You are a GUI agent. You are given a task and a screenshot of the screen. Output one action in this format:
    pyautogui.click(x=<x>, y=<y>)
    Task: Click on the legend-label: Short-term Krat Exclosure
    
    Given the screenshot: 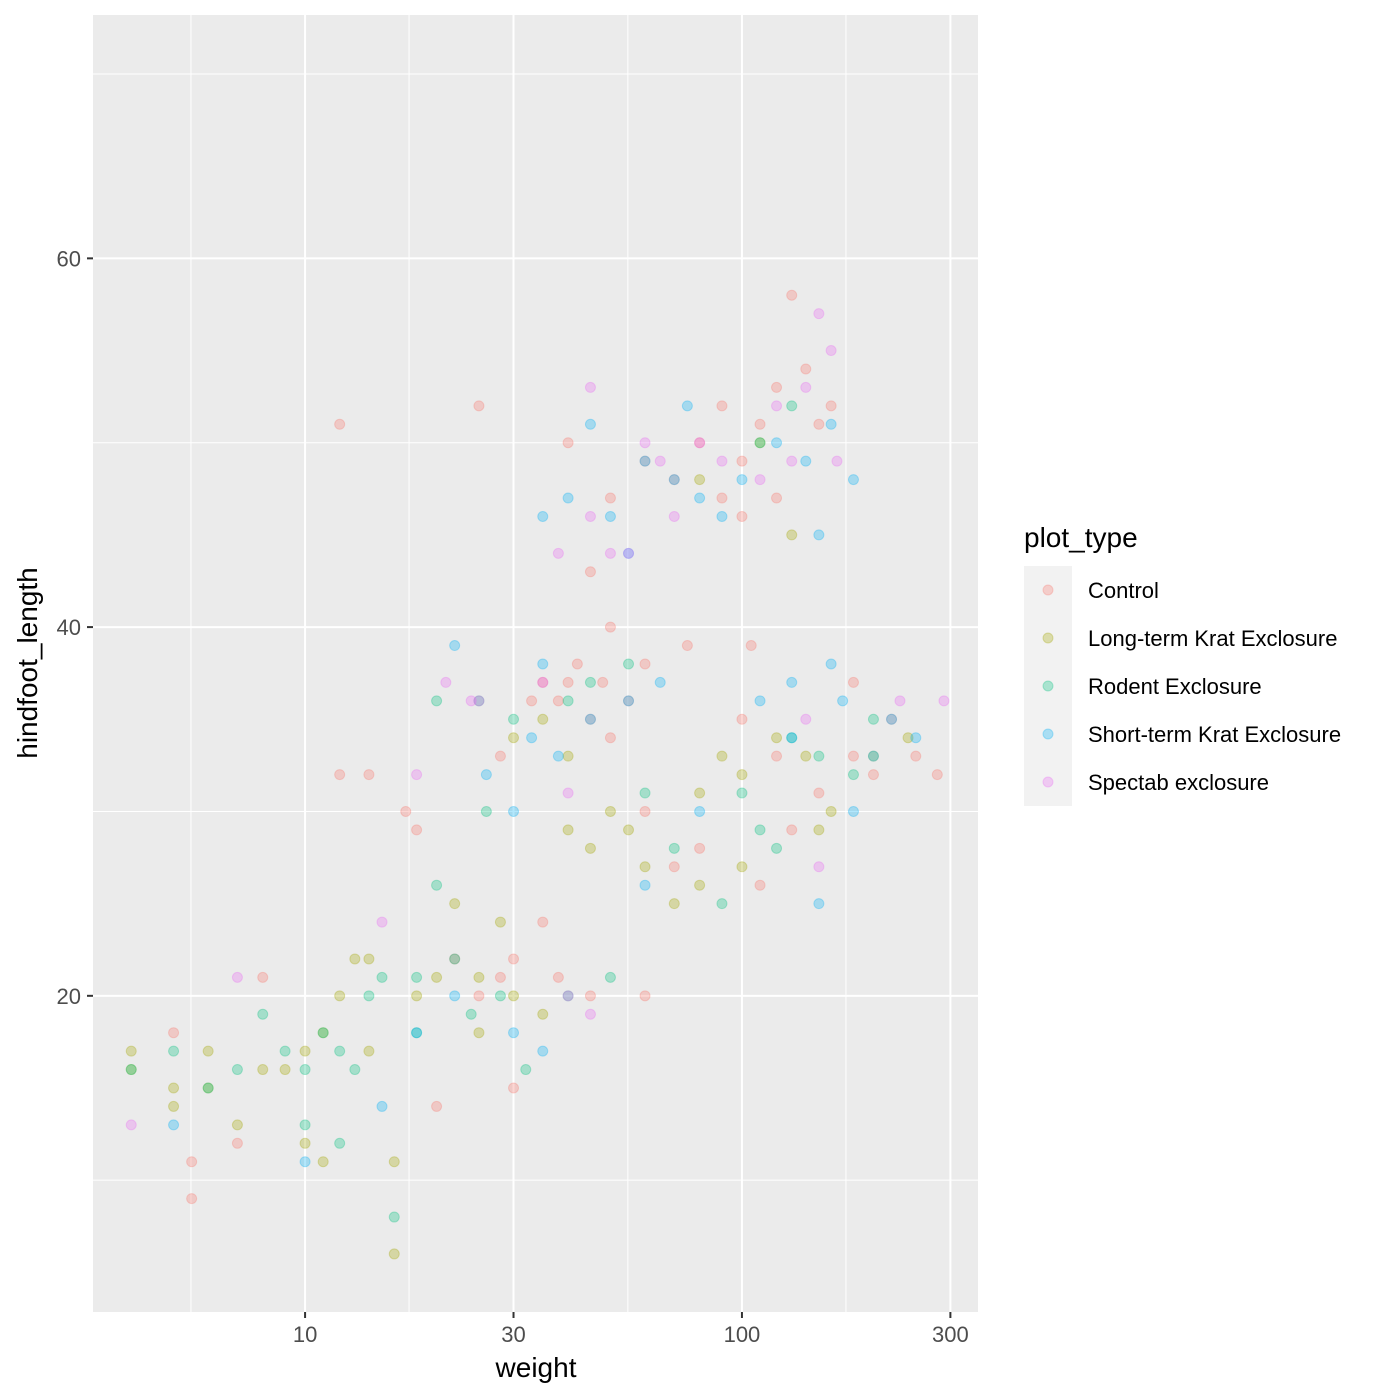 What is the action you would take?
    pyautogui.click(x=1214, y=734)
    